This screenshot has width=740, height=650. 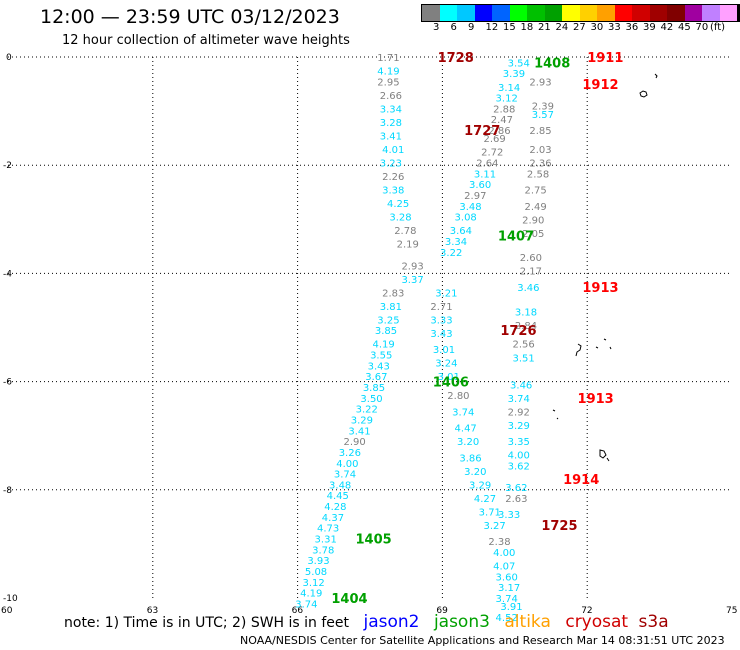 I want to click on swh-label: 2.75, so click(x=536, y=191).